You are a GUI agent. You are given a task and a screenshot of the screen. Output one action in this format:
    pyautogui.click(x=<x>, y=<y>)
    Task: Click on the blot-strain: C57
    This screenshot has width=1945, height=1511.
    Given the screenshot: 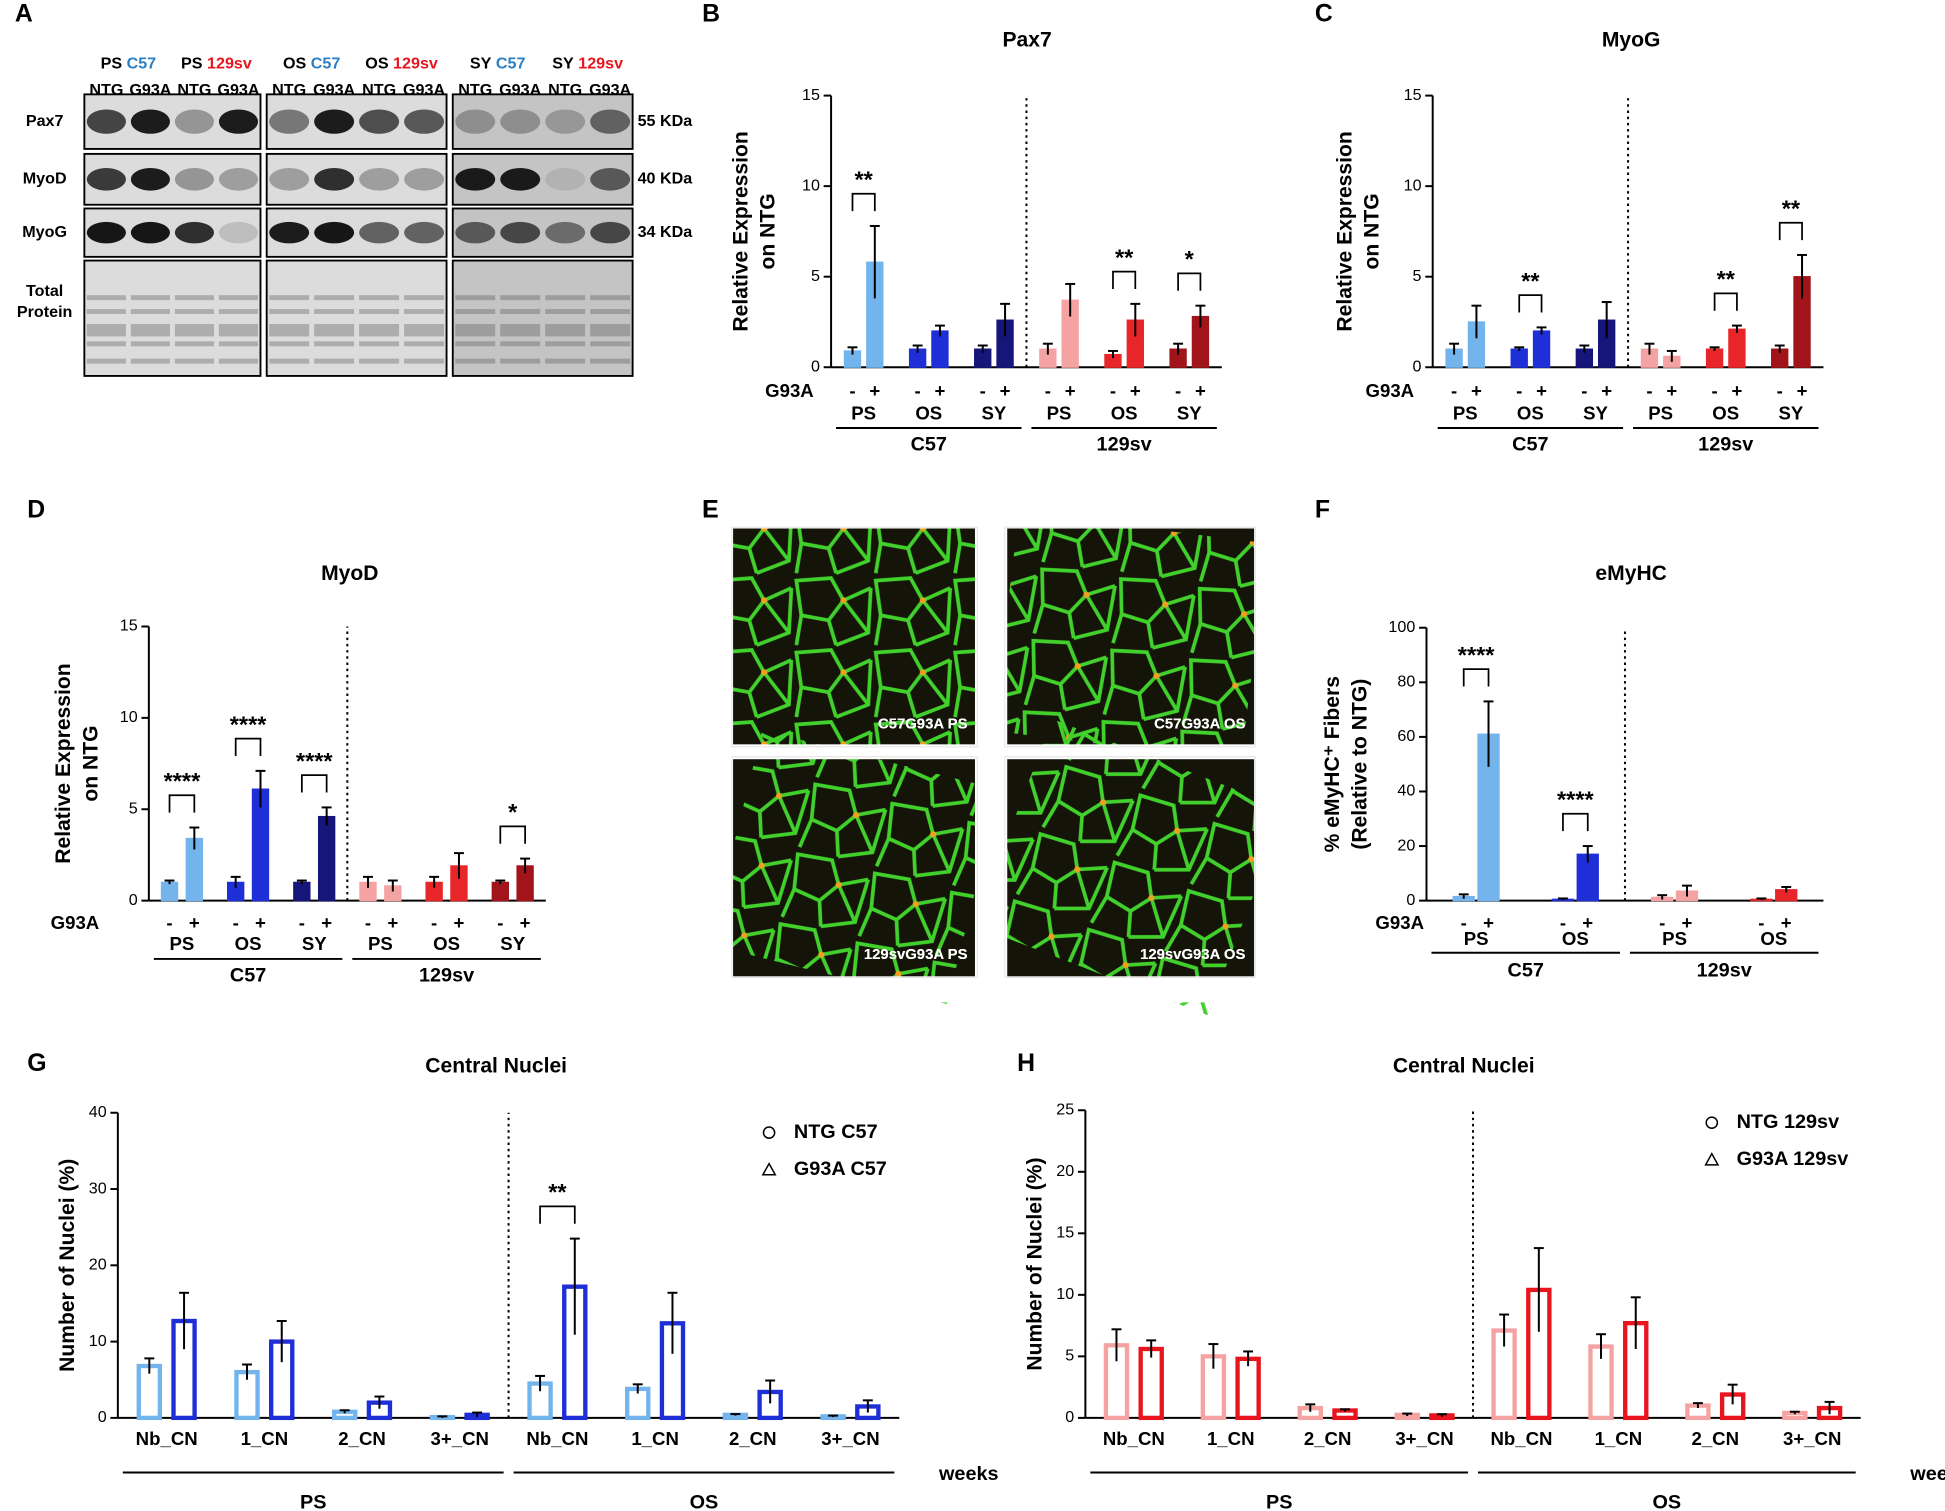 What is the action you would take?
    pyautogui.click(x=326, y=64)
    